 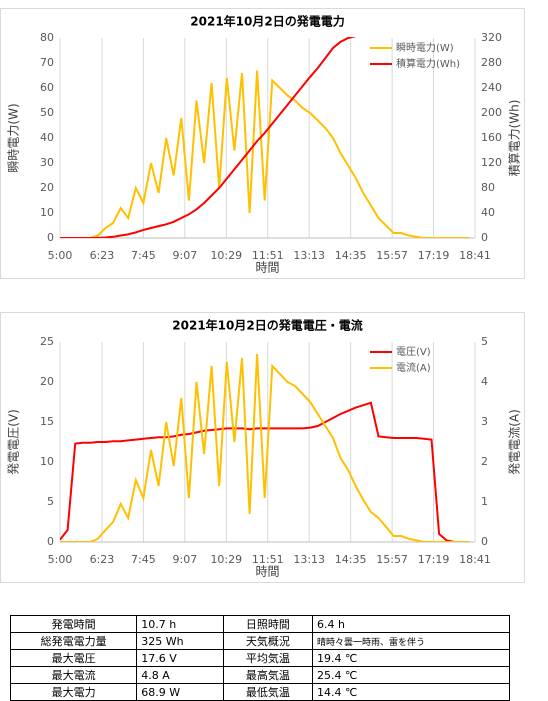 I want to click on table-value: 17.6 V, so click(x=180, y=658).